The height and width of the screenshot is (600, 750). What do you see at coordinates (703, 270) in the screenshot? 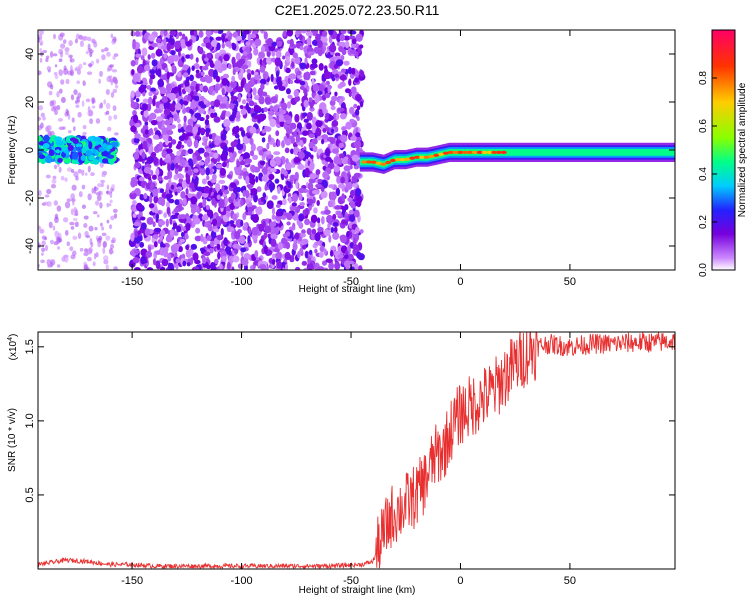
I see `colorbar-tick-label: 0.0` at bounding box center [703, 270].